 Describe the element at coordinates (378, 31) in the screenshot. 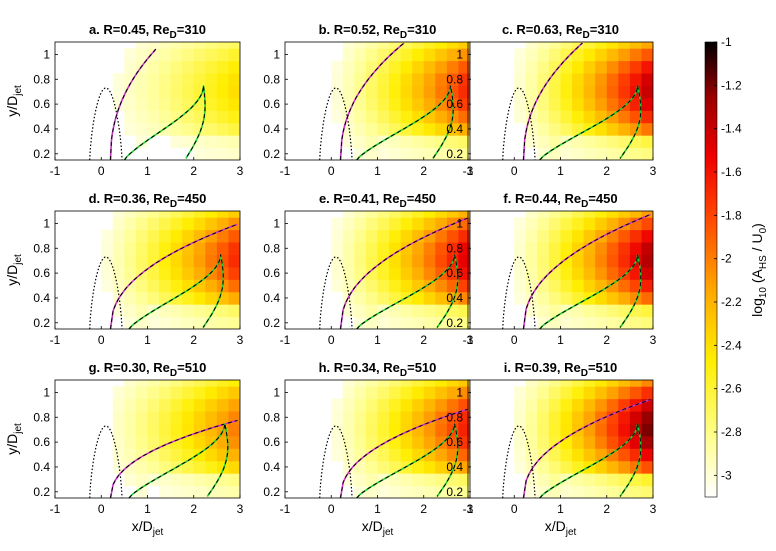

I see `panel-title: b. R=0.52, ReD=310` at that location.